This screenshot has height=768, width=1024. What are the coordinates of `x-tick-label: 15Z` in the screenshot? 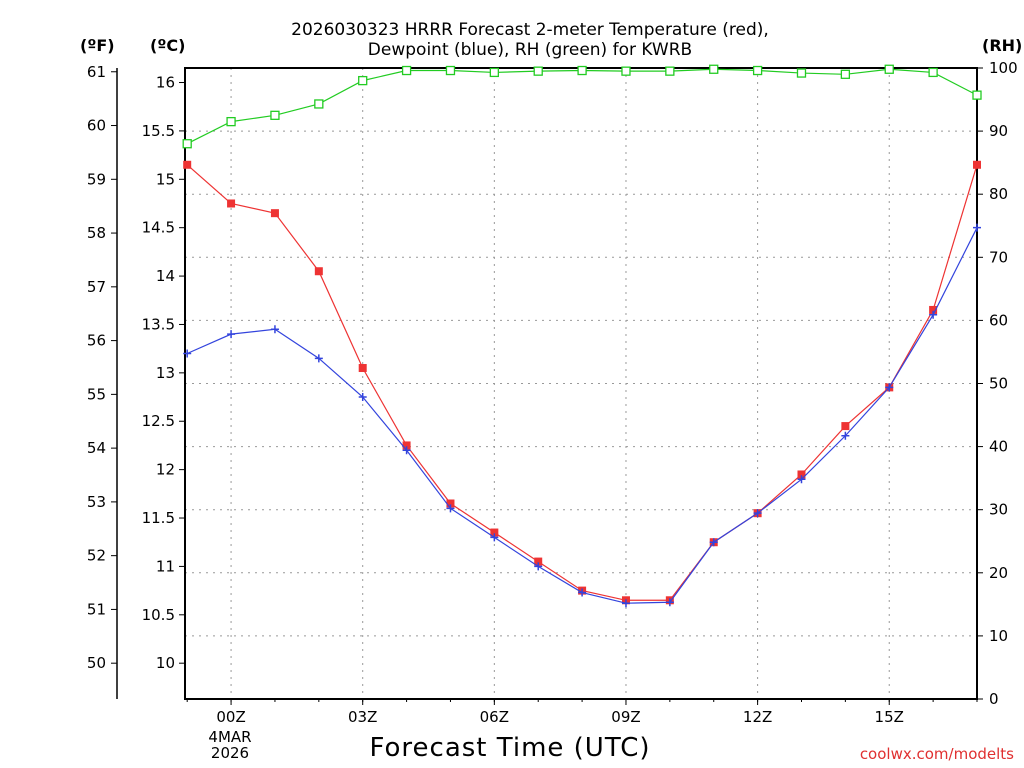 It's located at (889, 717).